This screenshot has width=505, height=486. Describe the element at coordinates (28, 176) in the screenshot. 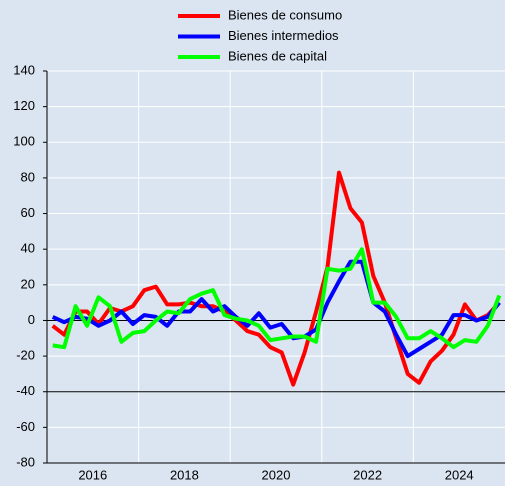

I see `y-tick-label: 80` at that location.